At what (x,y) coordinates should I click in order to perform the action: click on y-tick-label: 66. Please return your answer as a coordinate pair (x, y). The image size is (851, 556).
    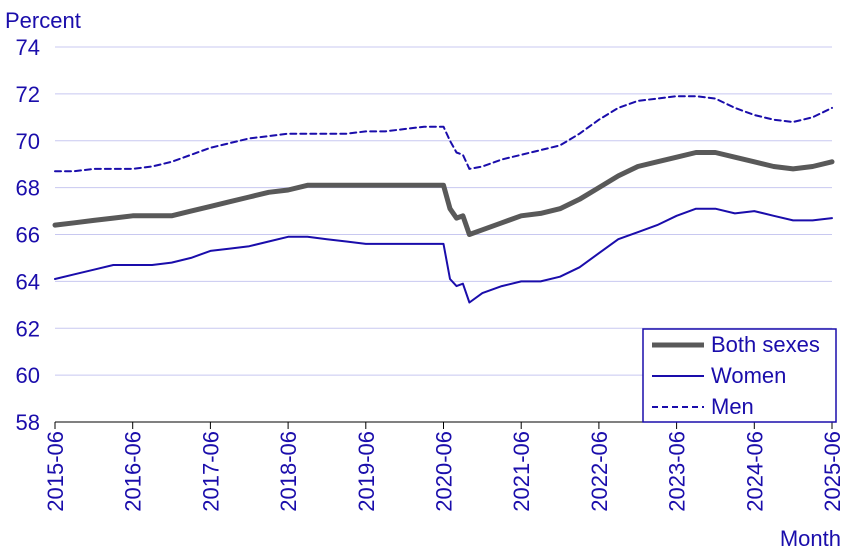
    Looking at the image, I should click on (28, 235).